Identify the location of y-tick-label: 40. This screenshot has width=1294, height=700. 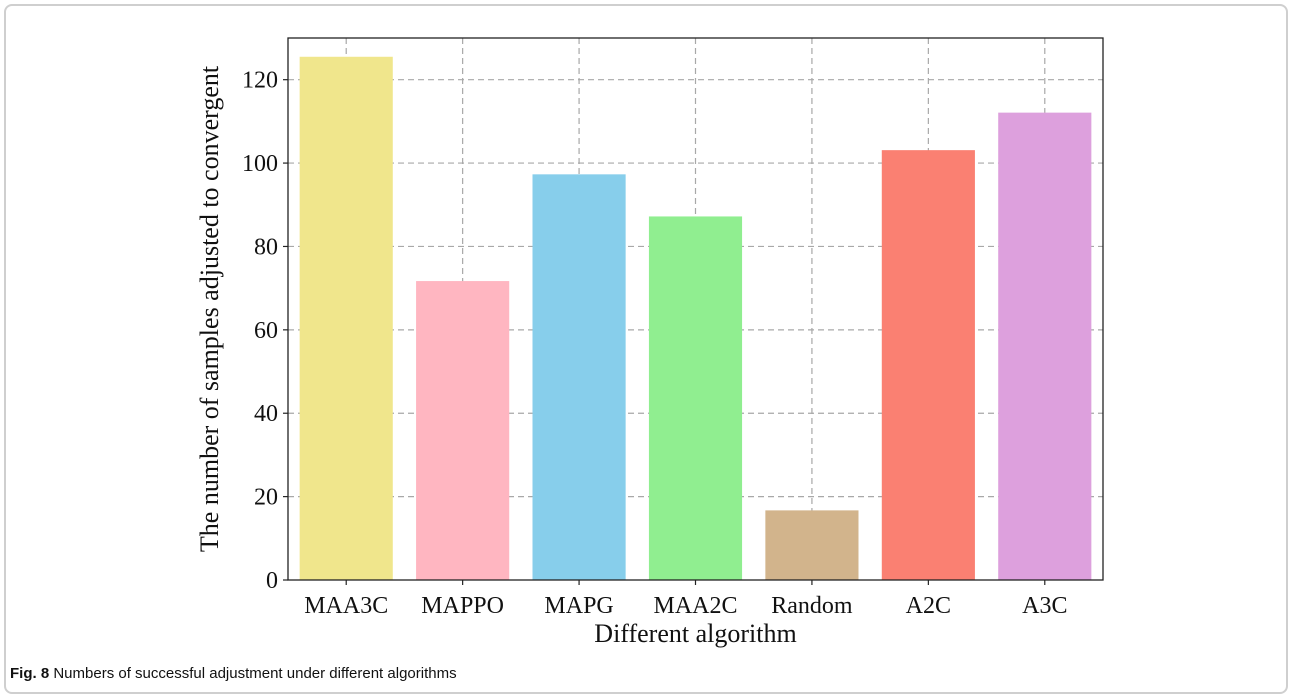
(266, 414).